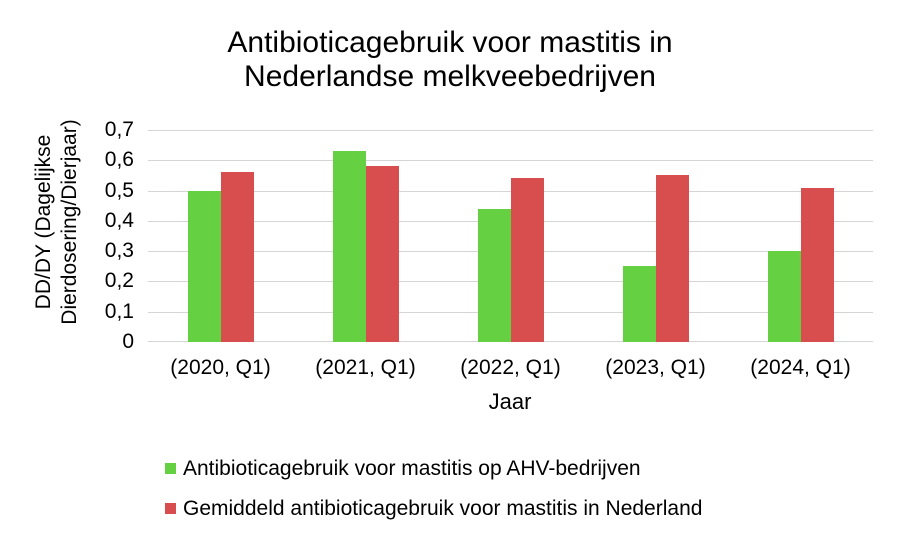 The height and width of the screenshot is (540, 900). Describe the element at coordinates (655, 367) in the screenshot. I see `x-tick-label: (2023, Q1)` at that location.